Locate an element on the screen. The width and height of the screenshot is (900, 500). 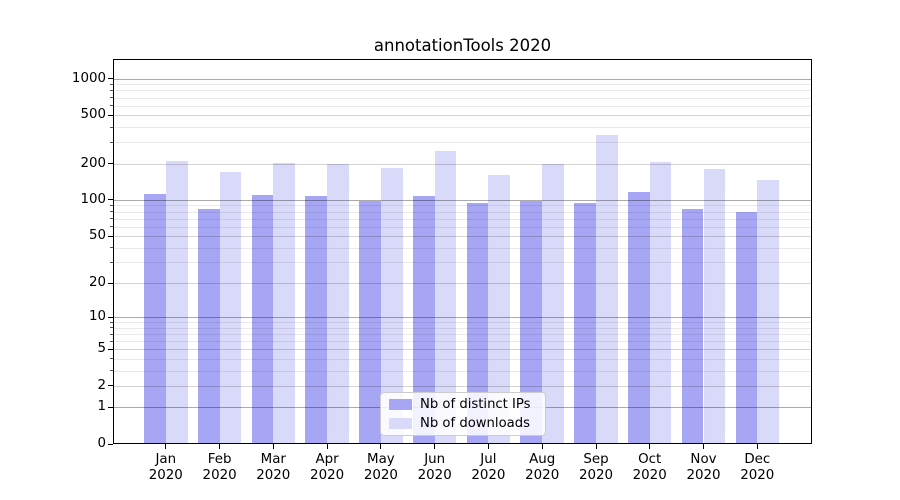
x-tick-label-line: Jul is located at coordinates (488, 459).